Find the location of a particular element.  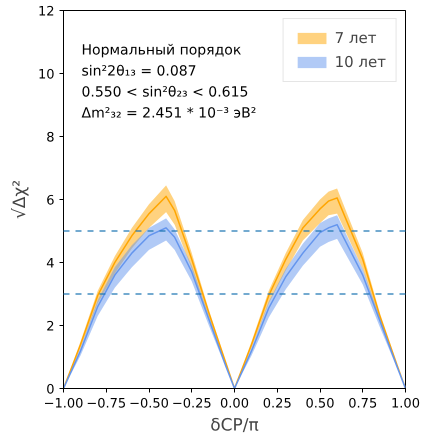

annotation: sin²2θ₁₃ = 0.087 is located at coordinates (139, 72).